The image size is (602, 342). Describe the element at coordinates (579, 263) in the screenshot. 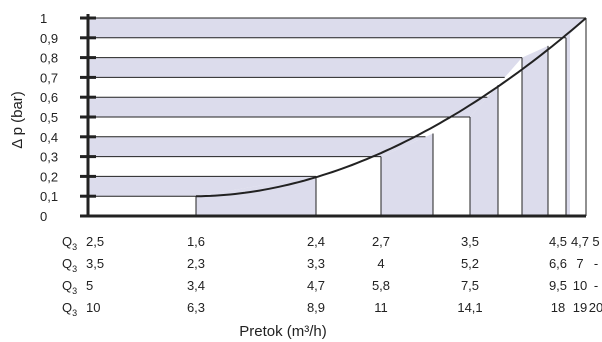

I see `flow-value: 7` at that location.